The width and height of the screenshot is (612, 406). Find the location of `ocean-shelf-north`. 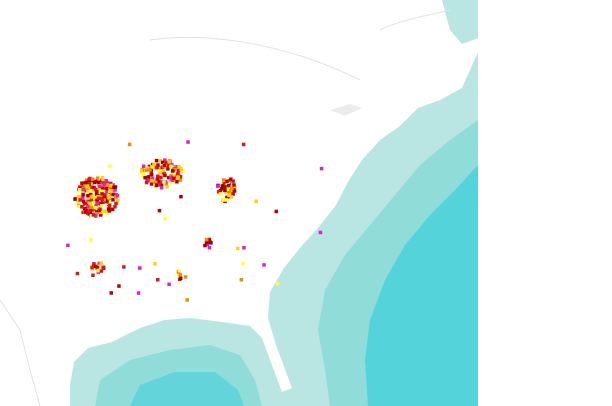

ocean-shelf-north is located at coordinates (460, 22).